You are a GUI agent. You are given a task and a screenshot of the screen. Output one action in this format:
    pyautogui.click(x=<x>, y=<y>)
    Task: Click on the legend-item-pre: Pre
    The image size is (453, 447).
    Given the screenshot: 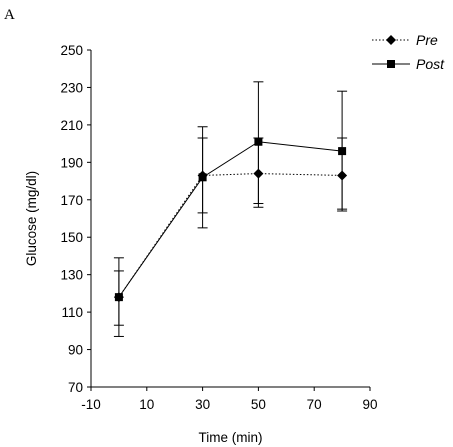 What is the action you would take?
    pyautogui.click(x=405, y=40)
    